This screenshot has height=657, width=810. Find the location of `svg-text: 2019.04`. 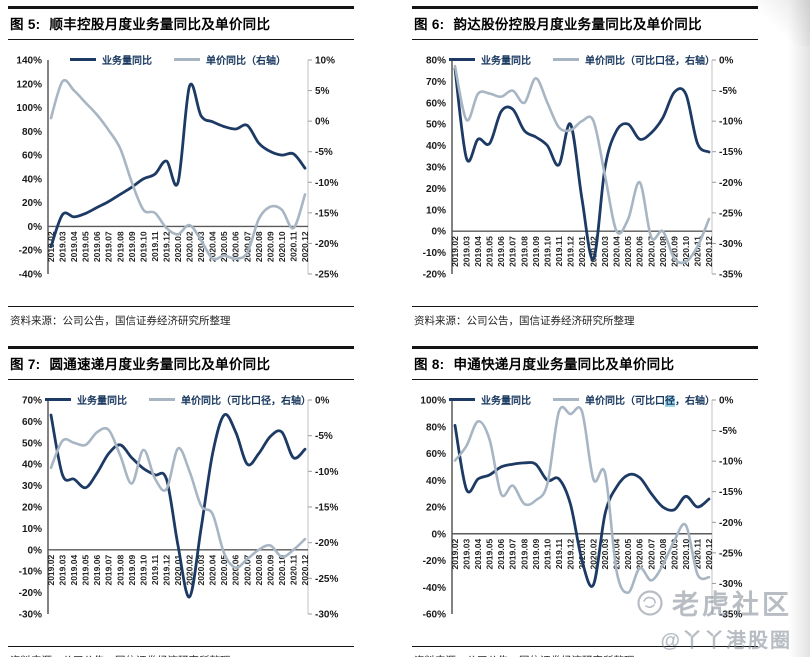

svg-text: 2019.04 is located at coordinates (478, 554).